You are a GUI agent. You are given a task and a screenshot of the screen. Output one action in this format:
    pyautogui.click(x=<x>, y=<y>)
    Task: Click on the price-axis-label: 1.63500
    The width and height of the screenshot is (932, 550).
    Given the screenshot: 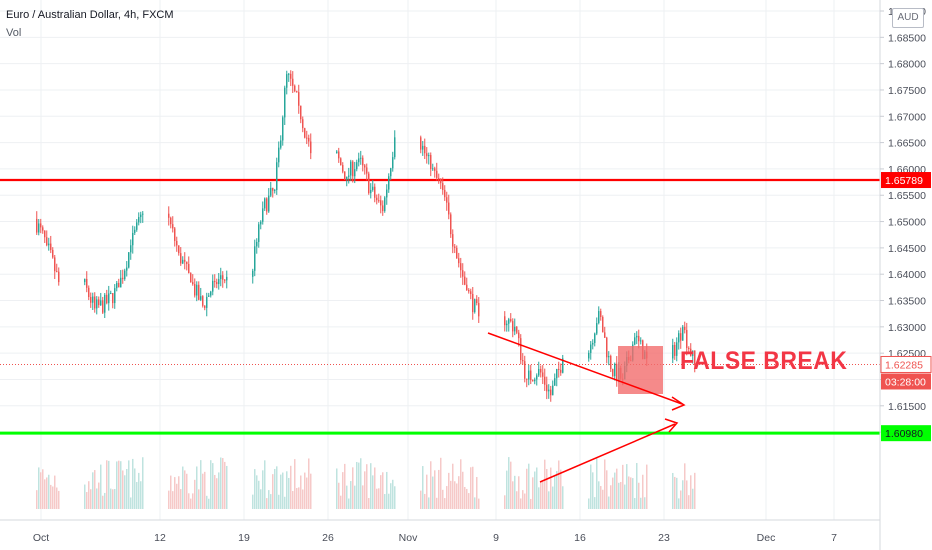 What is the action you would take?
    pyautogui.click(x=907, y=302)
    